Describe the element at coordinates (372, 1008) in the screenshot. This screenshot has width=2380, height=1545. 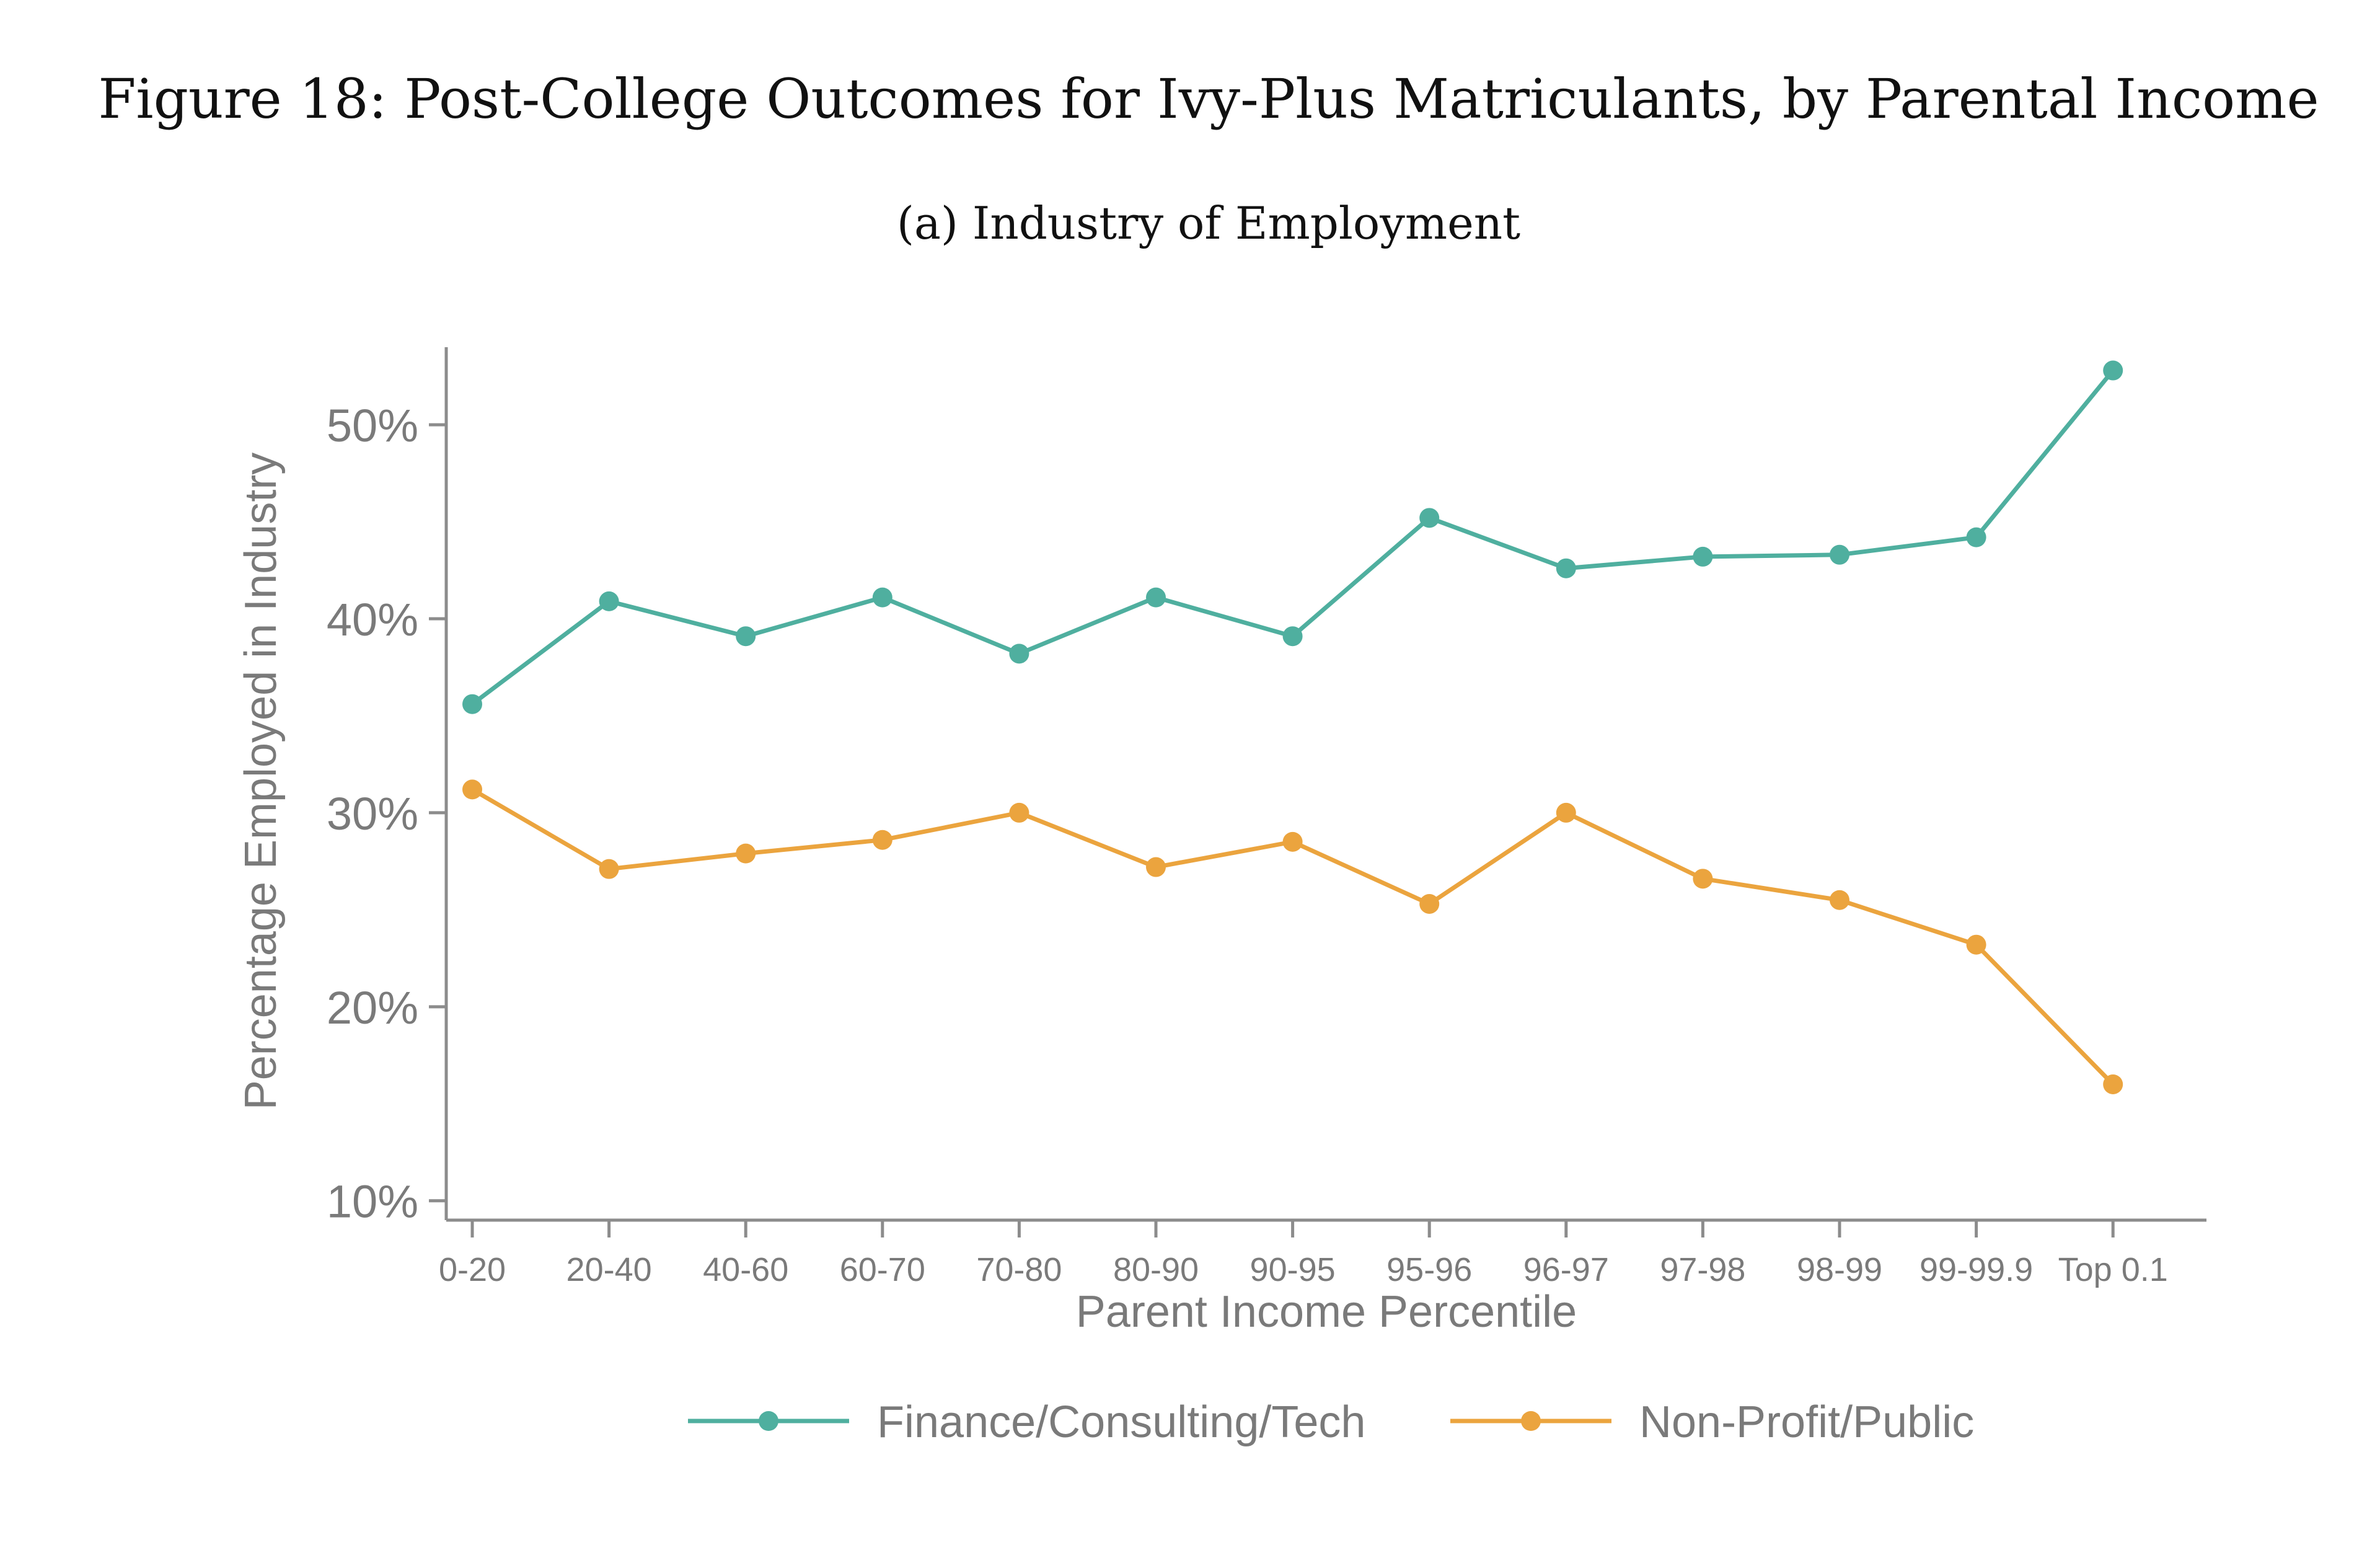
I see `y-tick-label: 20%` at that location.